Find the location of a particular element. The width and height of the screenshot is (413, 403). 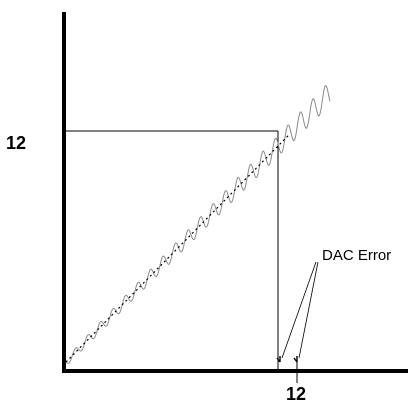

x-tick-label: 12 is located at coordinates (296, 393).